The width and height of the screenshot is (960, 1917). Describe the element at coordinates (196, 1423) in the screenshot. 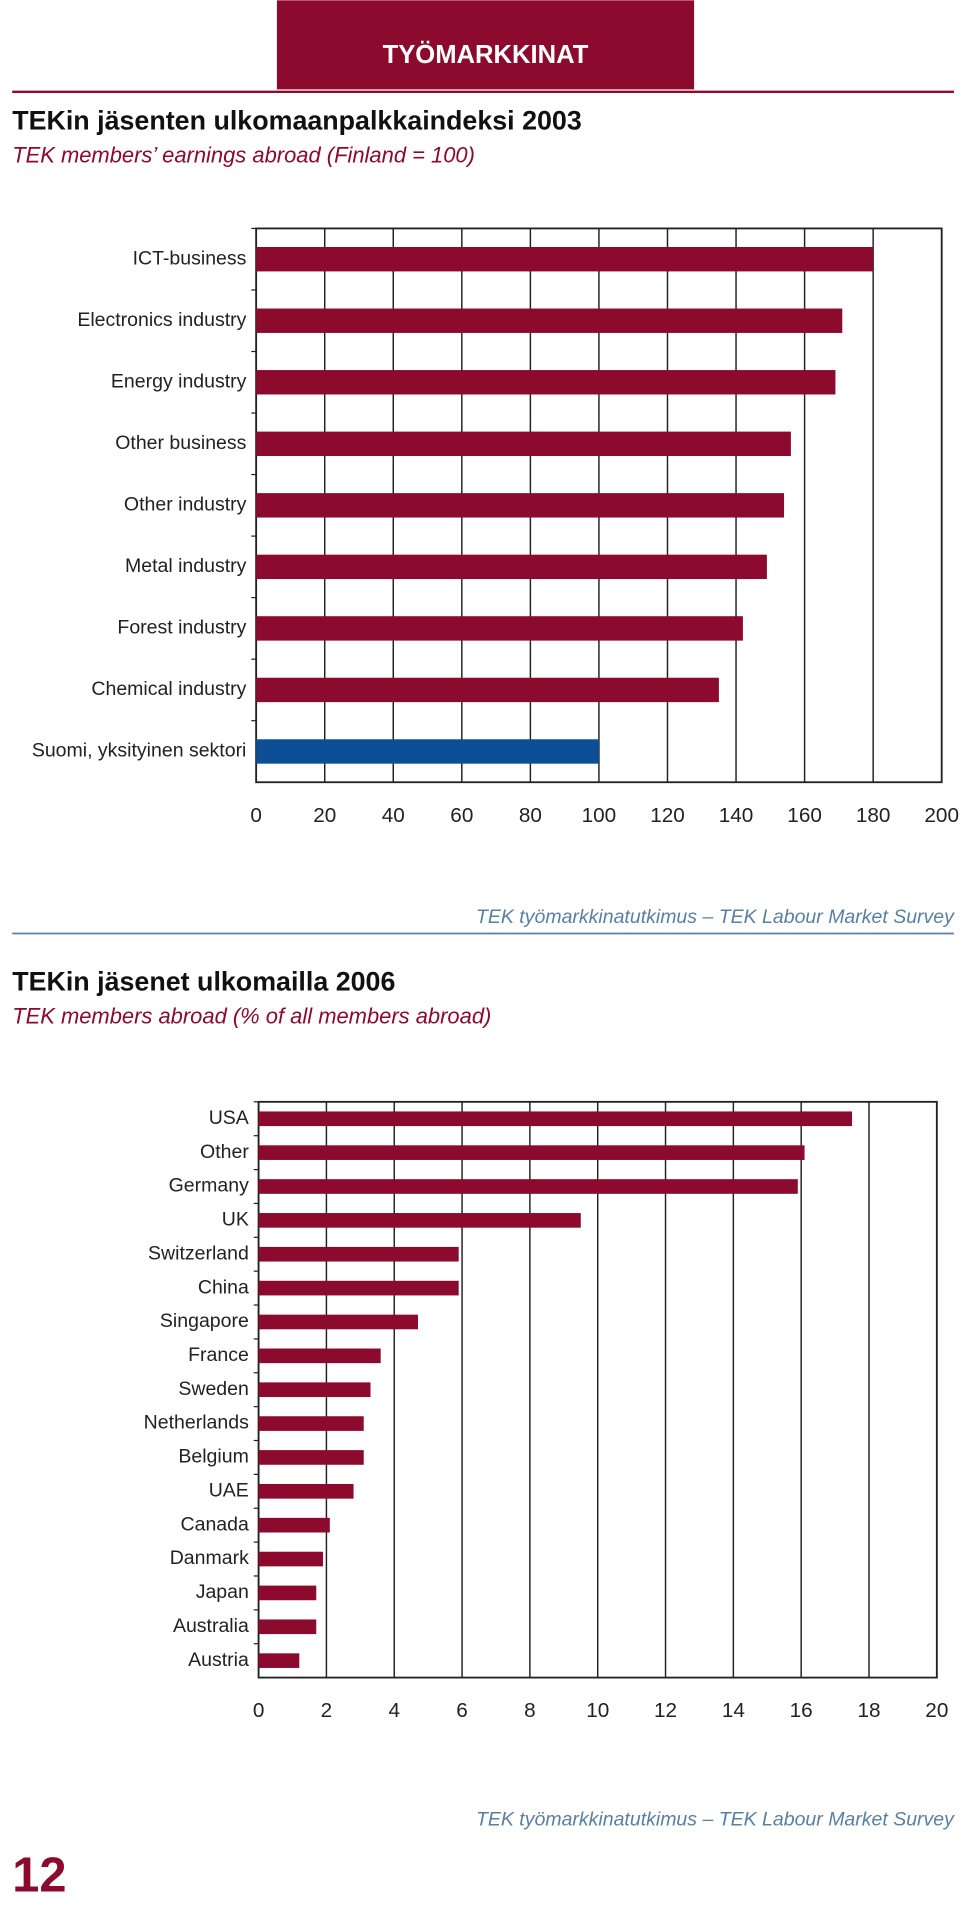

I see `category-label: Netherlands` at that location.